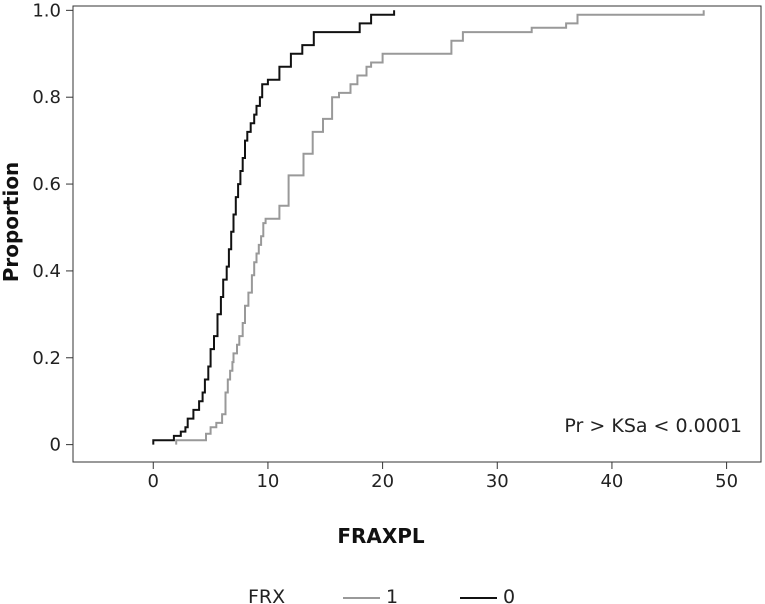 The image size is (765, 604). I want to click on y-axis-label: Proportion, so click(11, 222).